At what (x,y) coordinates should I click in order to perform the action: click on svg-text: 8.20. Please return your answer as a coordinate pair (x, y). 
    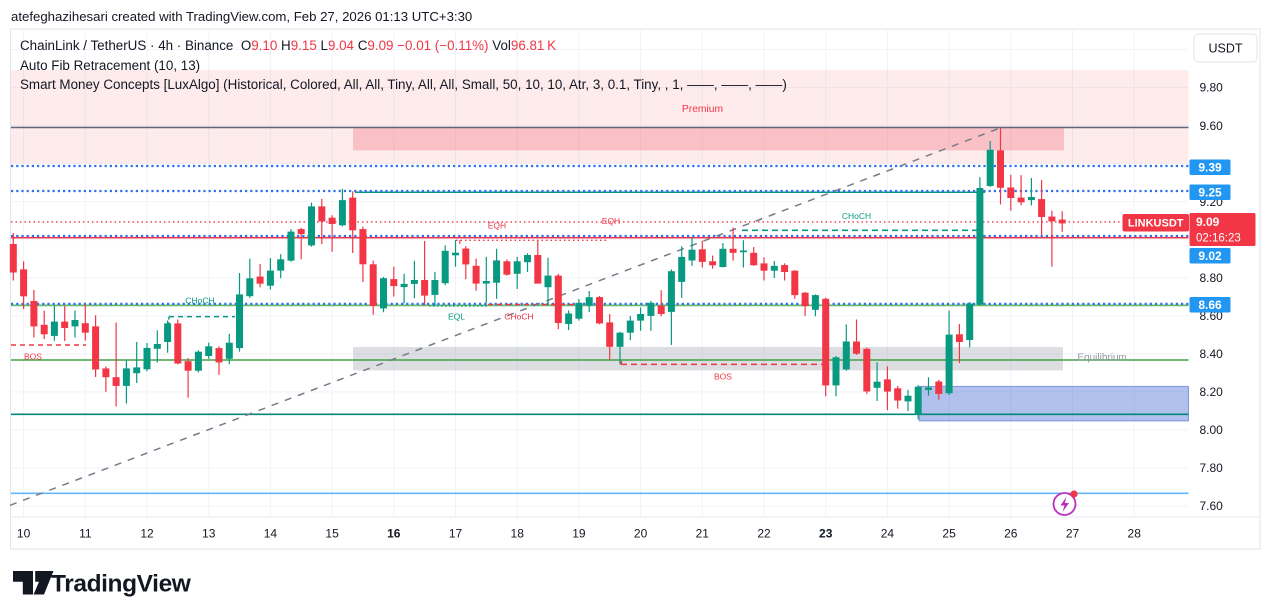
    Looking at the image, I should click on (1212, 392).